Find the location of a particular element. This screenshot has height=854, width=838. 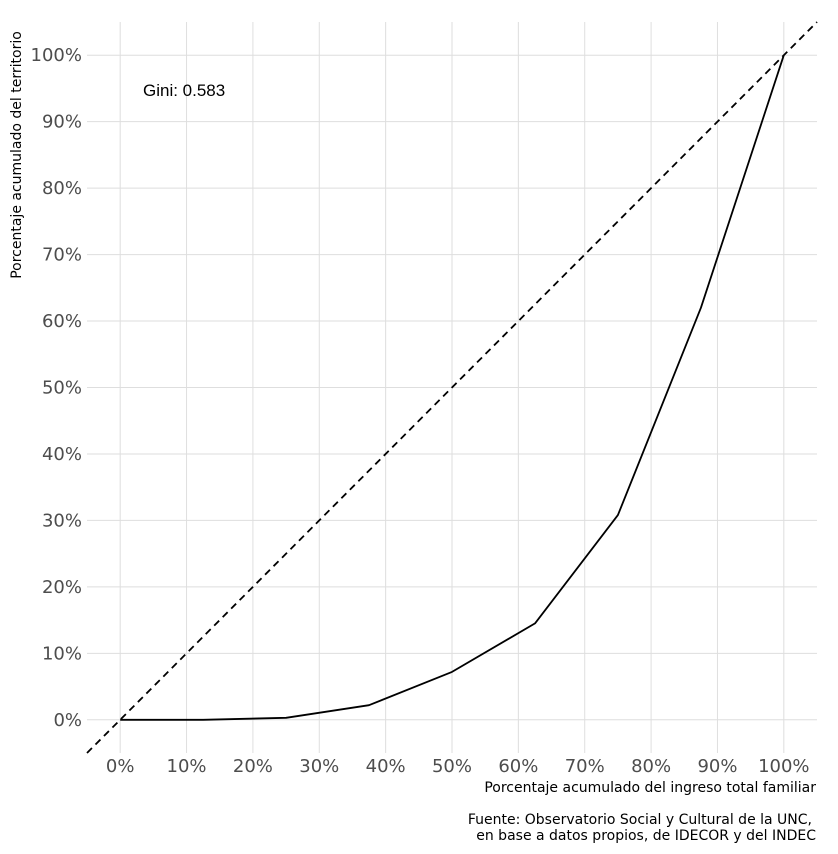

y-tick-label: 50% is located at coordinates (62, 388).